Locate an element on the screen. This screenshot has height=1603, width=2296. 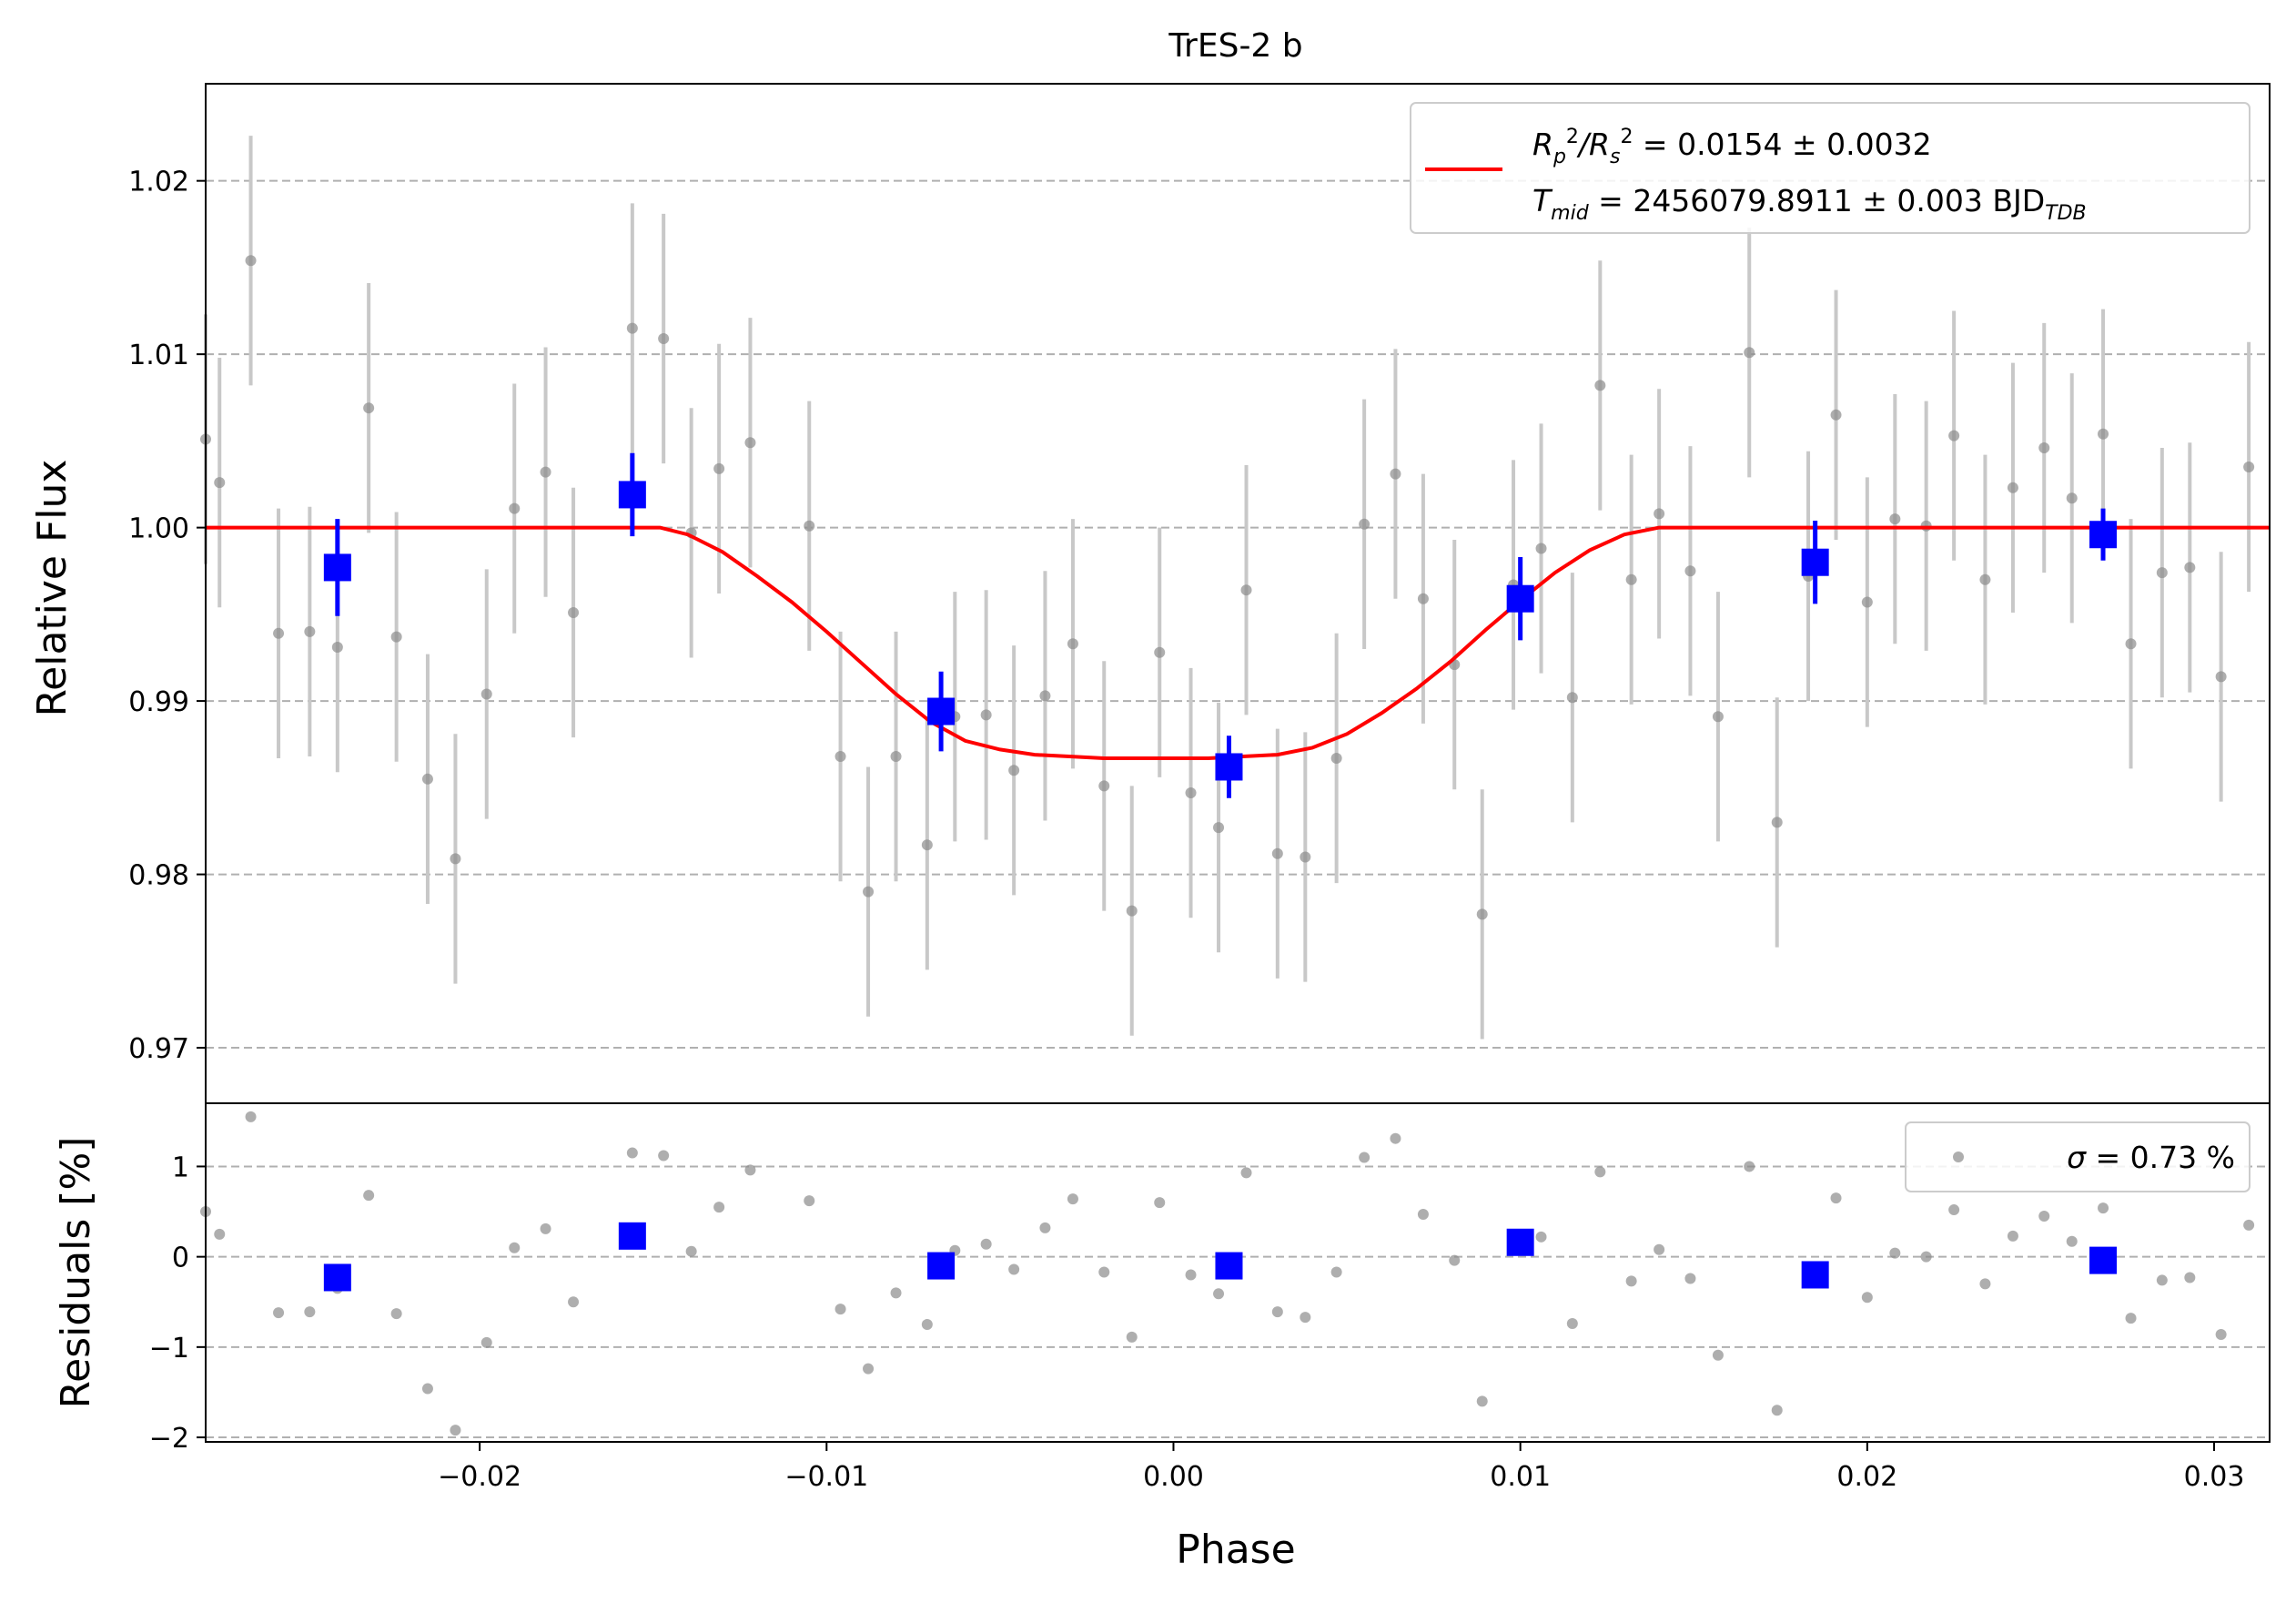
phase-x-tick-label: 0.03 is located at coordinates (2214, 1477).